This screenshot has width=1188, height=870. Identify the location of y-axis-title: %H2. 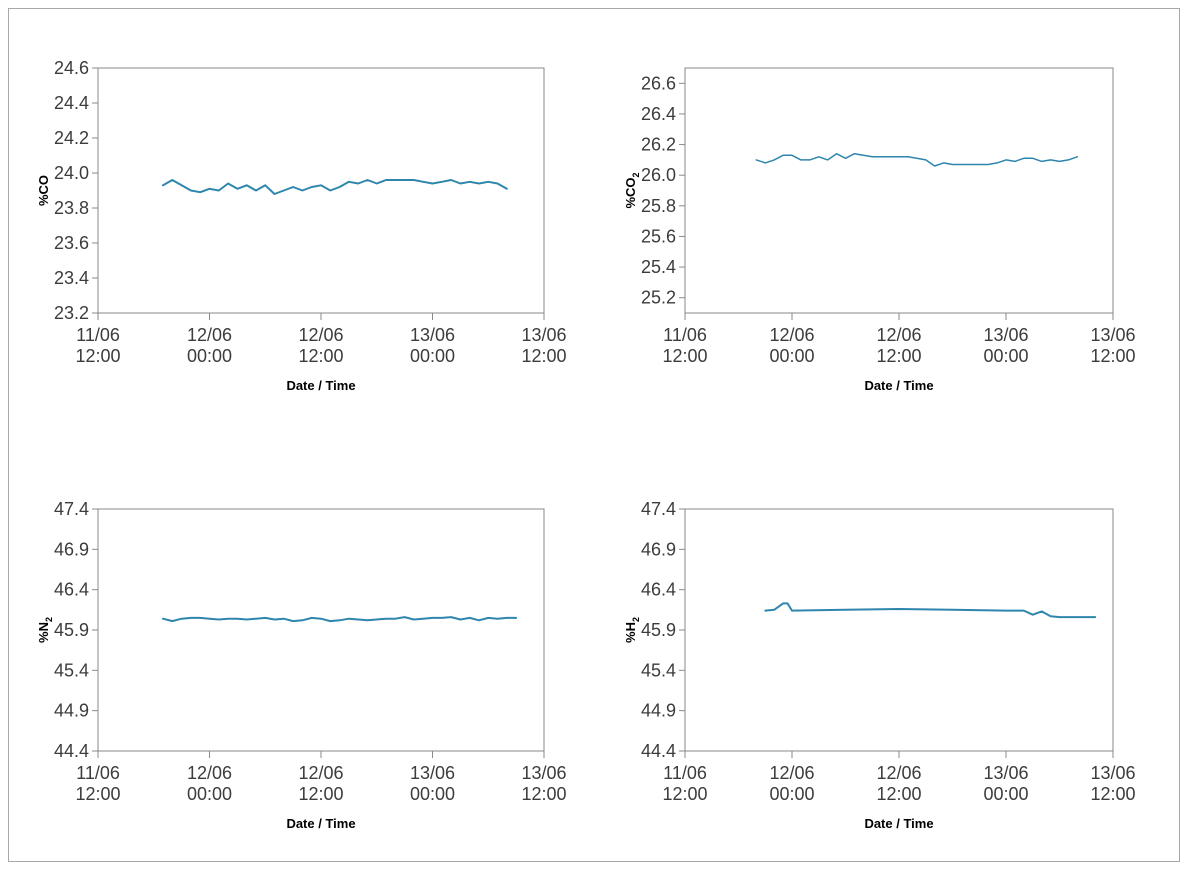
(632, 630).